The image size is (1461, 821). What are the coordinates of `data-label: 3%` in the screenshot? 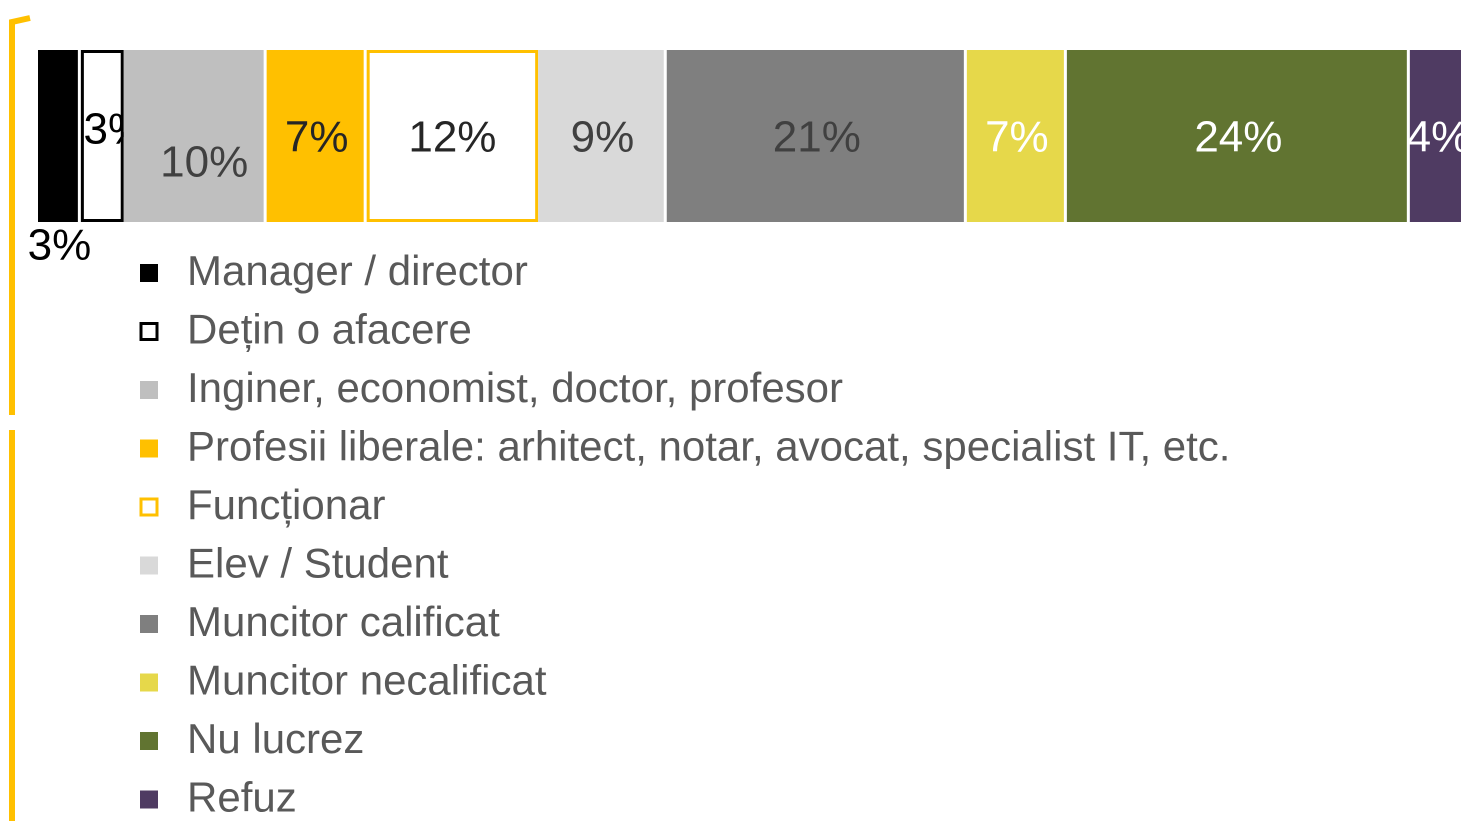 It's located at (60, 245).